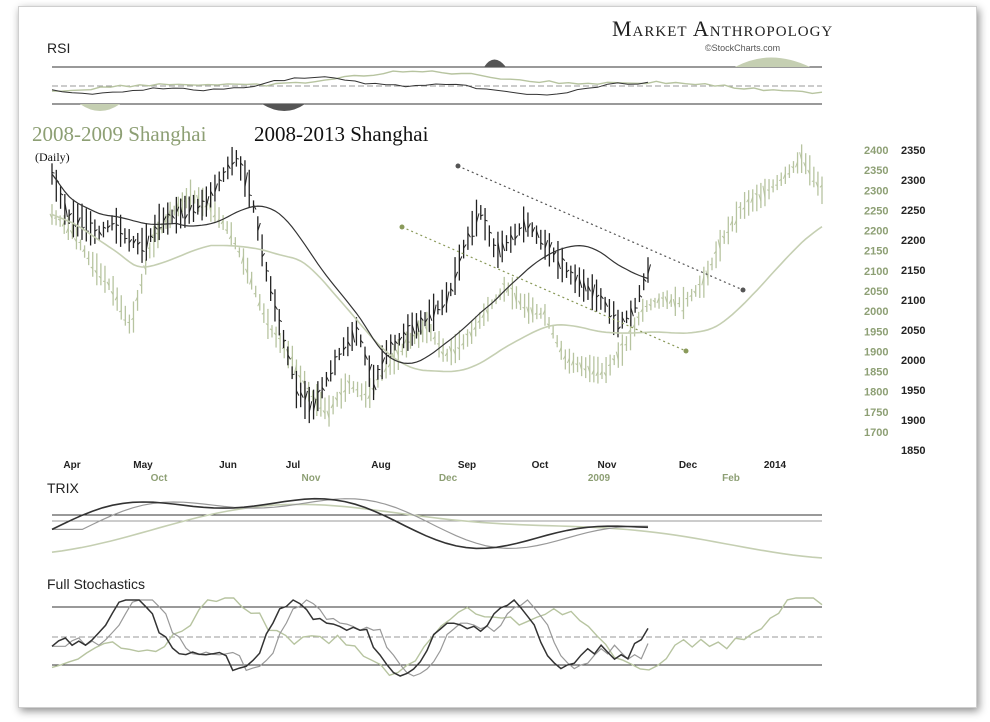  I want to click on y-tick-2008-2013: 2350, so click(913, 151).